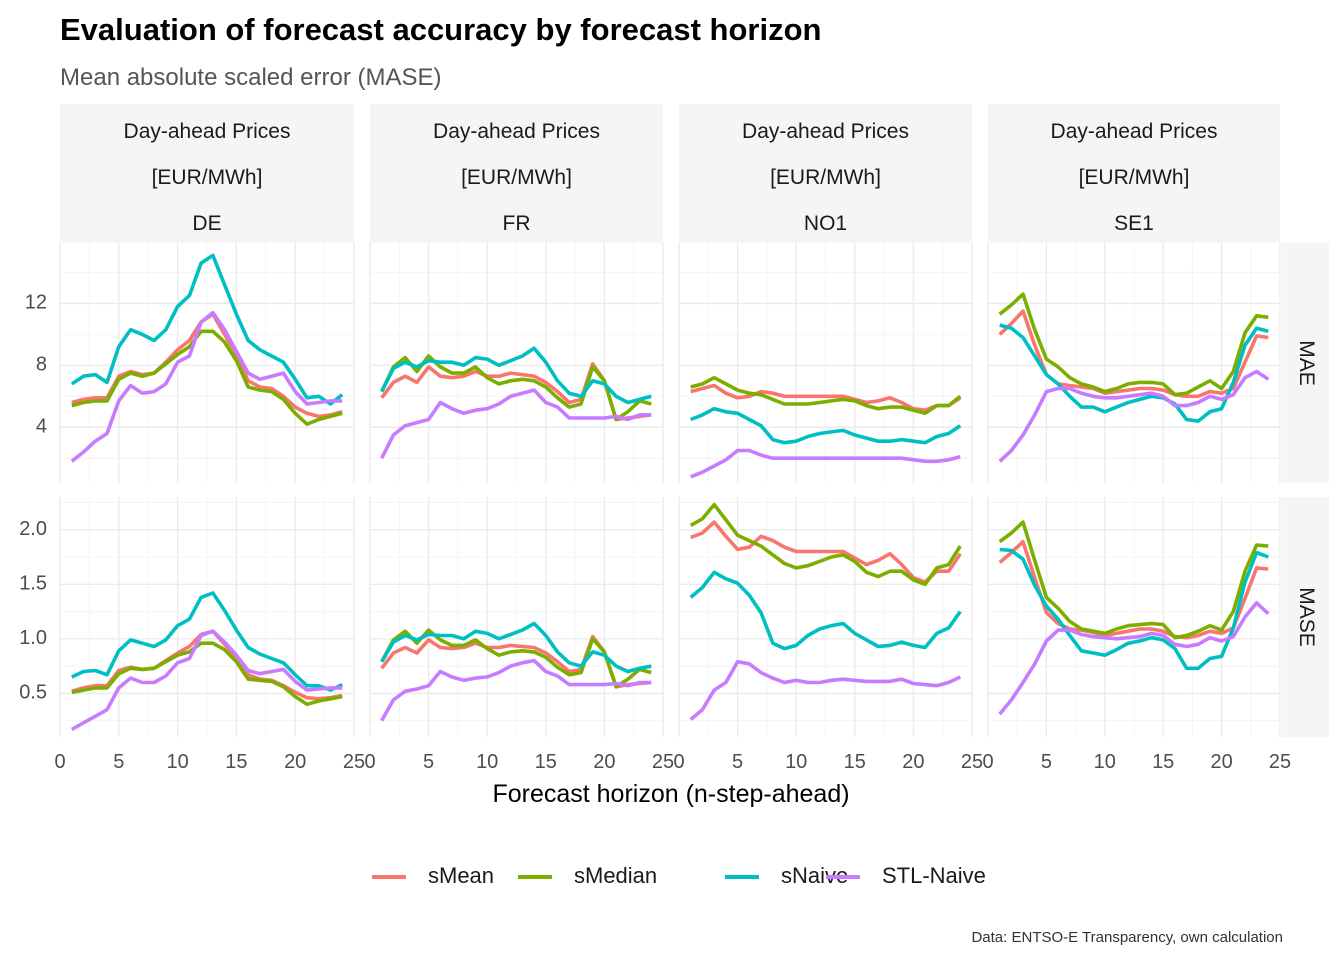  Describe the element at coordinates (41, 427) in the screenshot. I see `y-tick-label: 4` at that location.